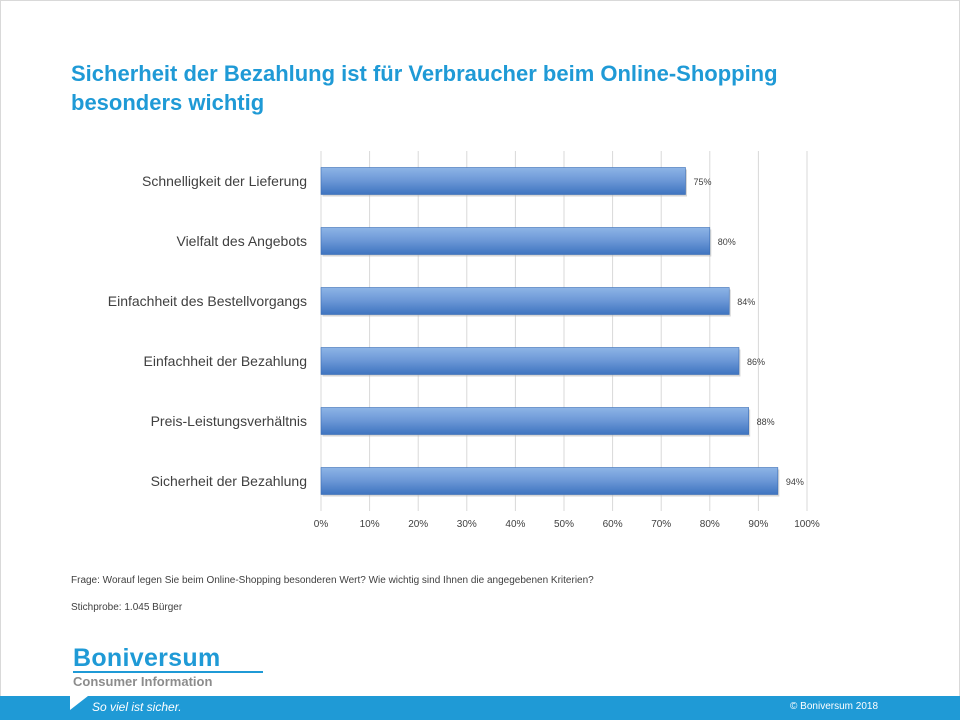 The image size is (960, 720). I want to click on footer-slogan: So viel ist sicher., so click(137, 707).